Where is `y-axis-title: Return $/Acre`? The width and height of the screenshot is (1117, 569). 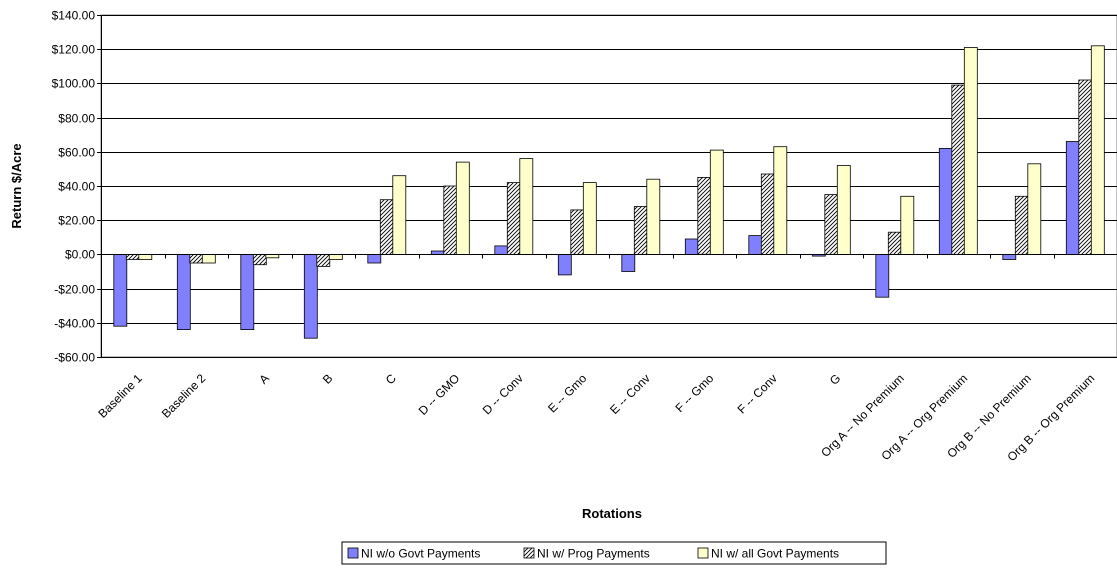
y-axis-title: Return $/Acre is located at coordinates (16, 185).